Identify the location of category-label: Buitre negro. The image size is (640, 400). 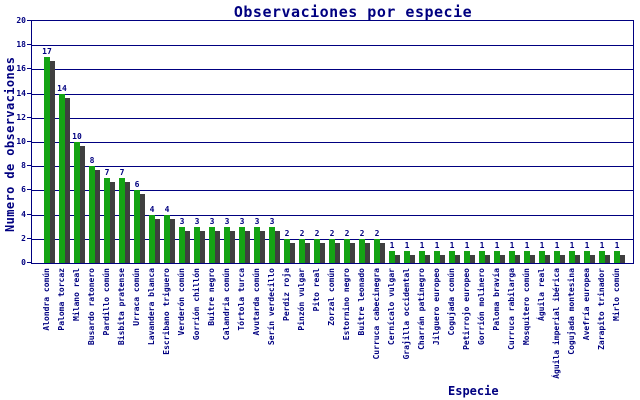
(211, 297).